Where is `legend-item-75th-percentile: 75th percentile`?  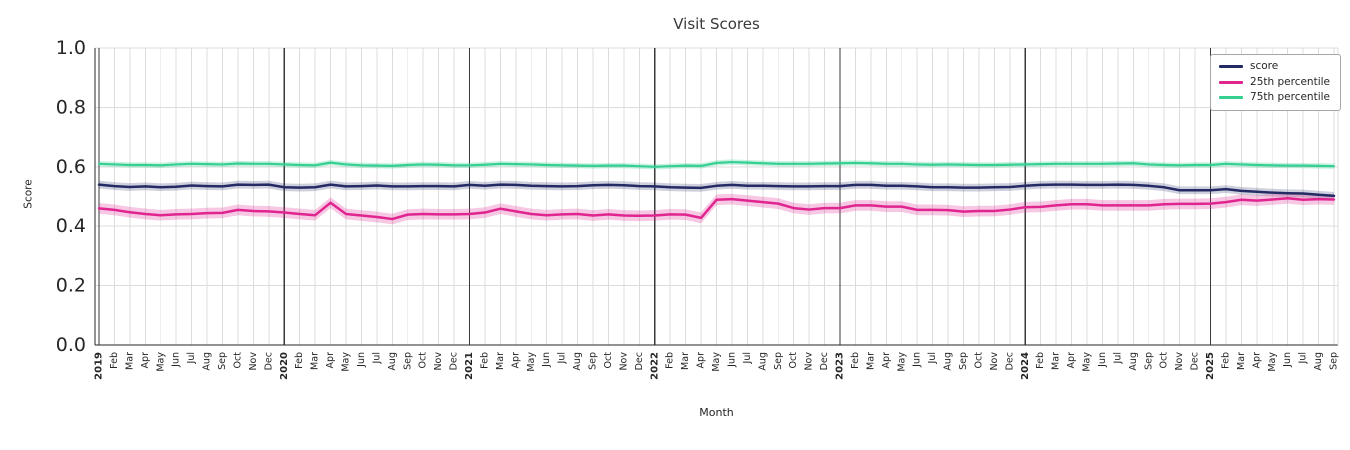
legend-item-75th-percentile: 75th percentile is located at coordinates (1274, 98).